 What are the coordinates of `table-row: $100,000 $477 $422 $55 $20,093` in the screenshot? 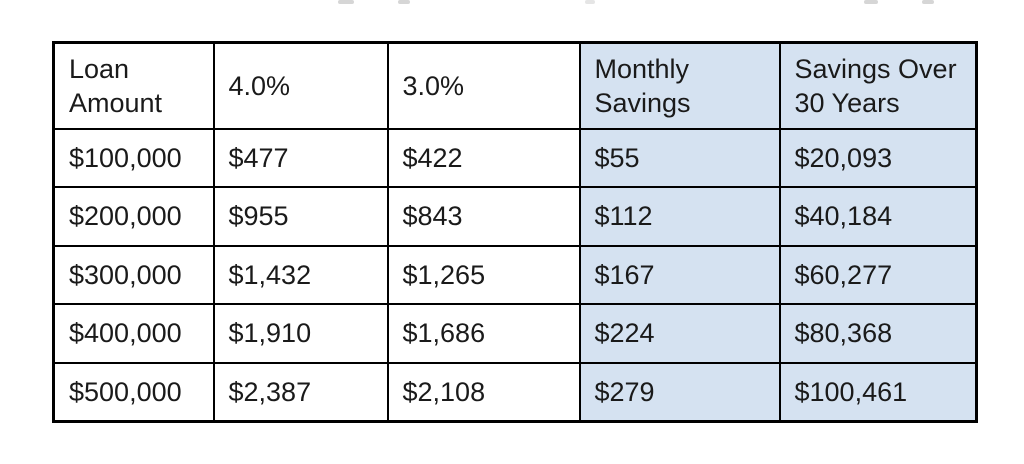 It's located at (515, 157).